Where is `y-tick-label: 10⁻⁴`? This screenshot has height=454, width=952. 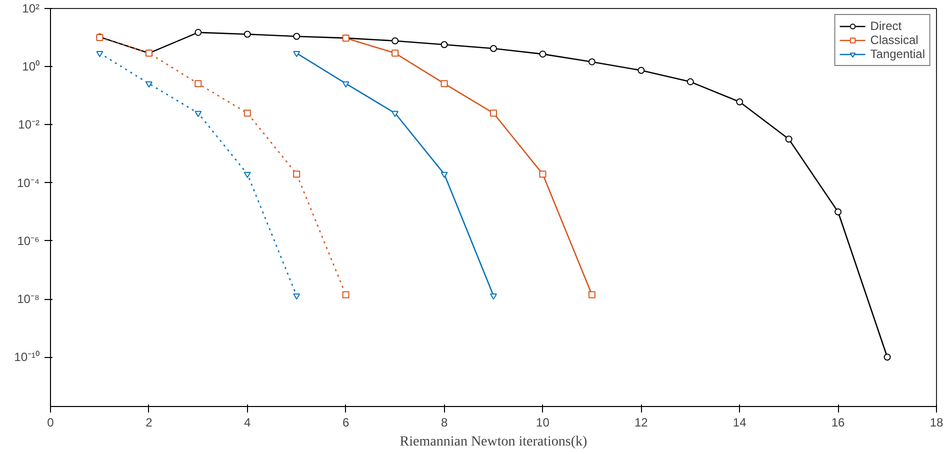
y-tick-label: 10⁻⁴ is located at coordinates (28, 183).